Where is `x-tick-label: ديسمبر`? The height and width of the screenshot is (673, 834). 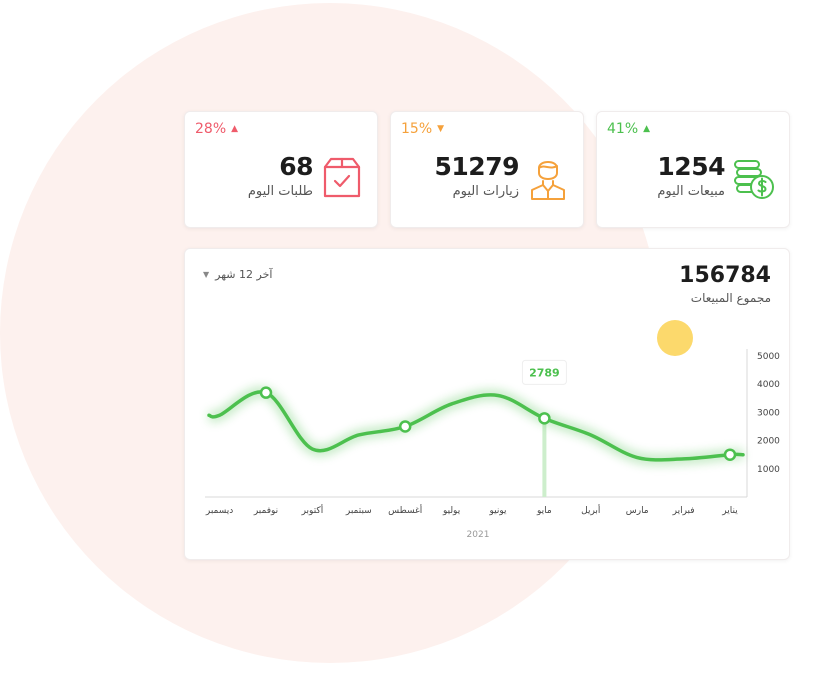 x-tick-label: ديسمبر is located at coordinates (219, 511).